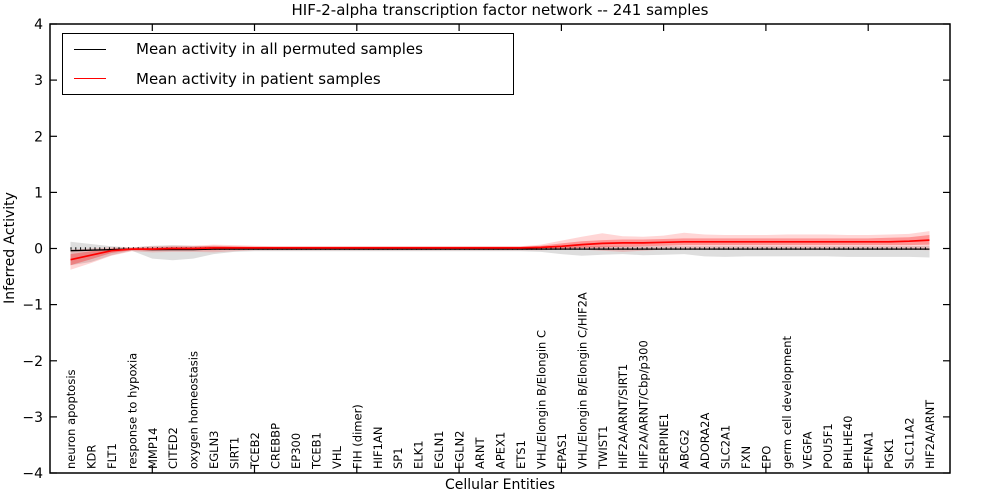 The image size is (1000, 500). I want to click on x-tick-label: HIF2A/ARNT/Cbp/p300, so click(644, 404).